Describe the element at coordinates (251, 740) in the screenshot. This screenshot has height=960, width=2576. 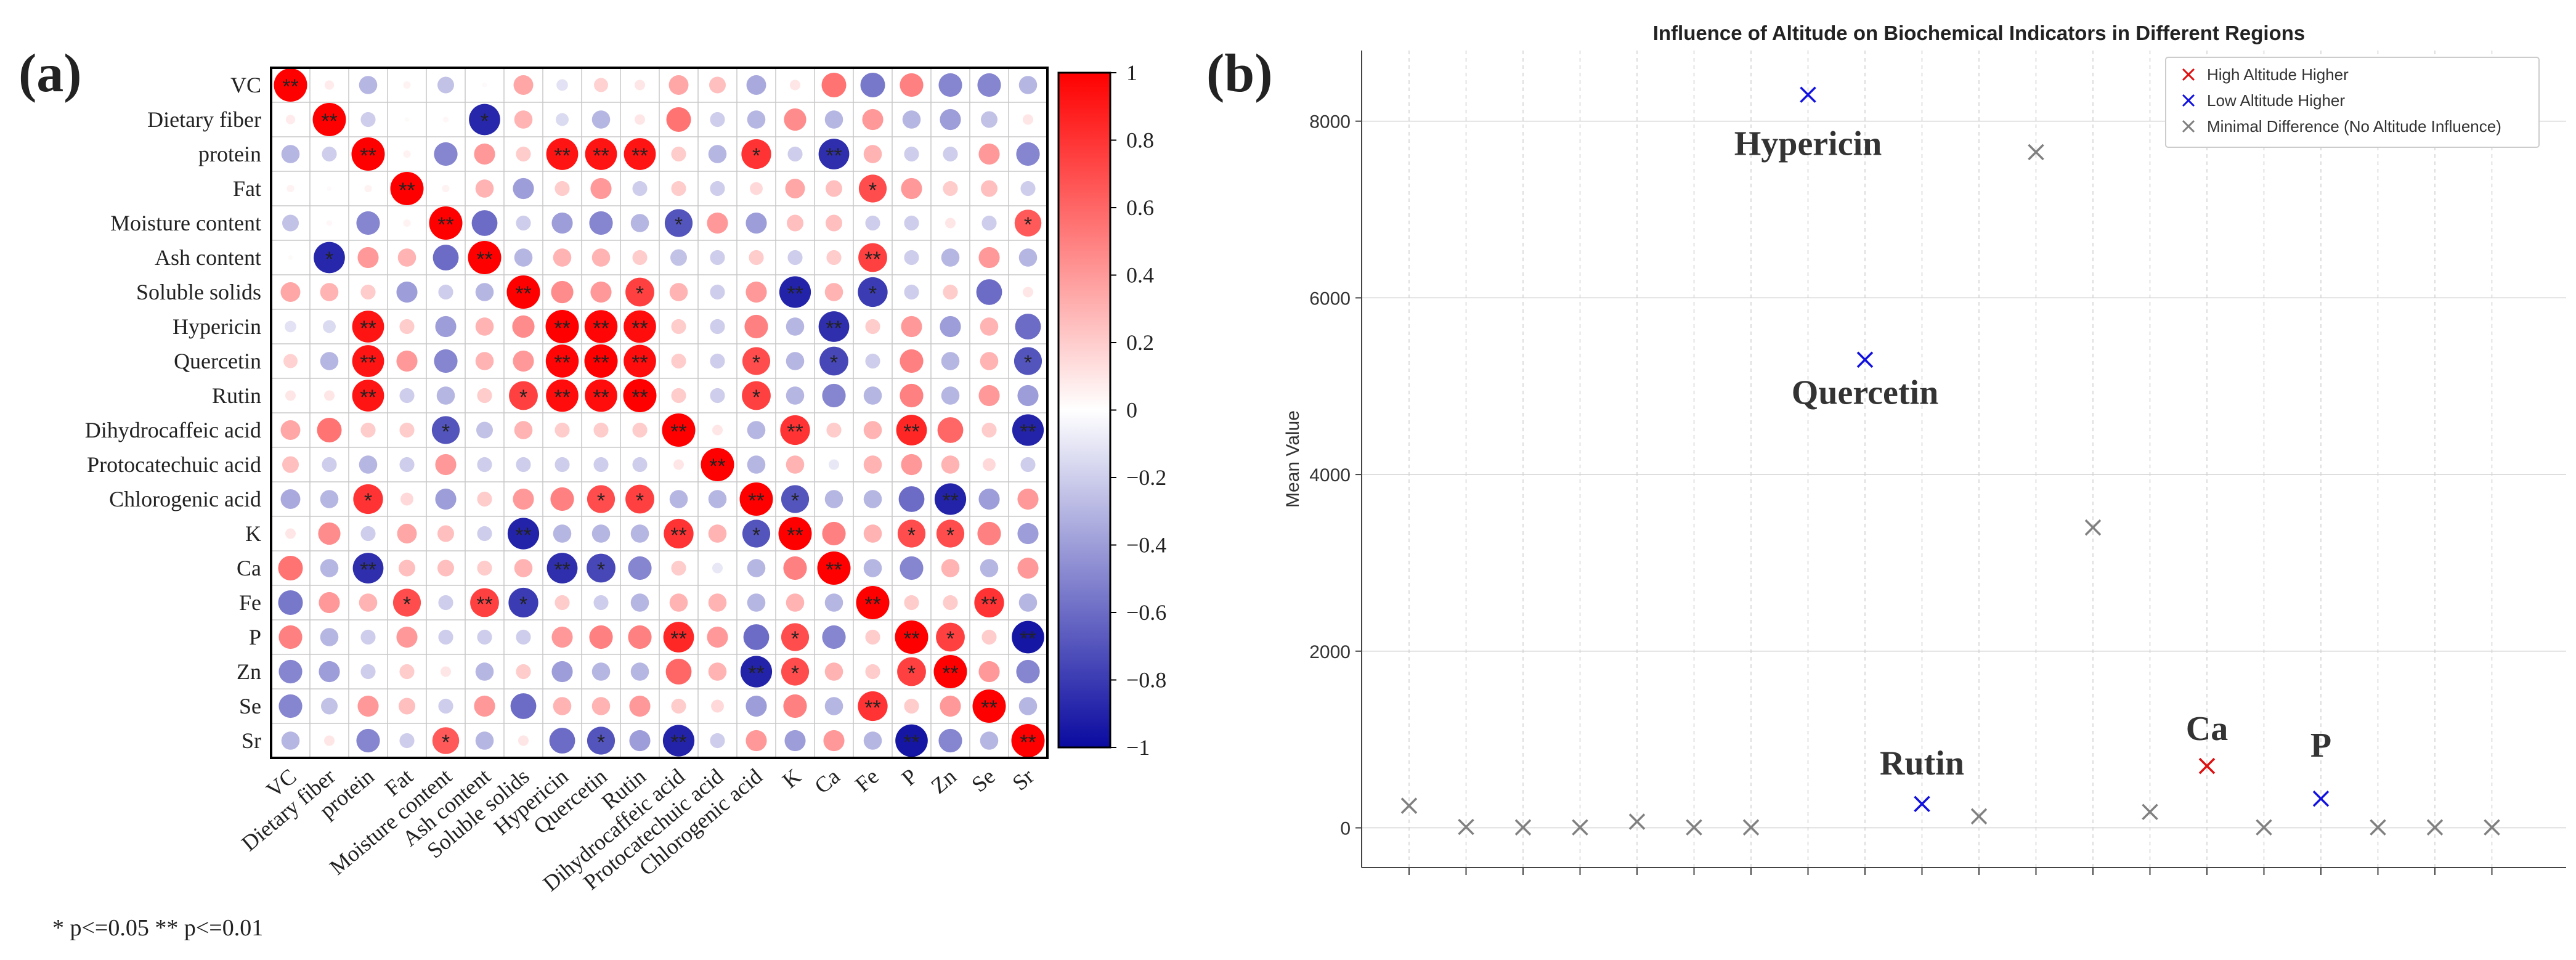
I see `row-label: Sr` at that location.